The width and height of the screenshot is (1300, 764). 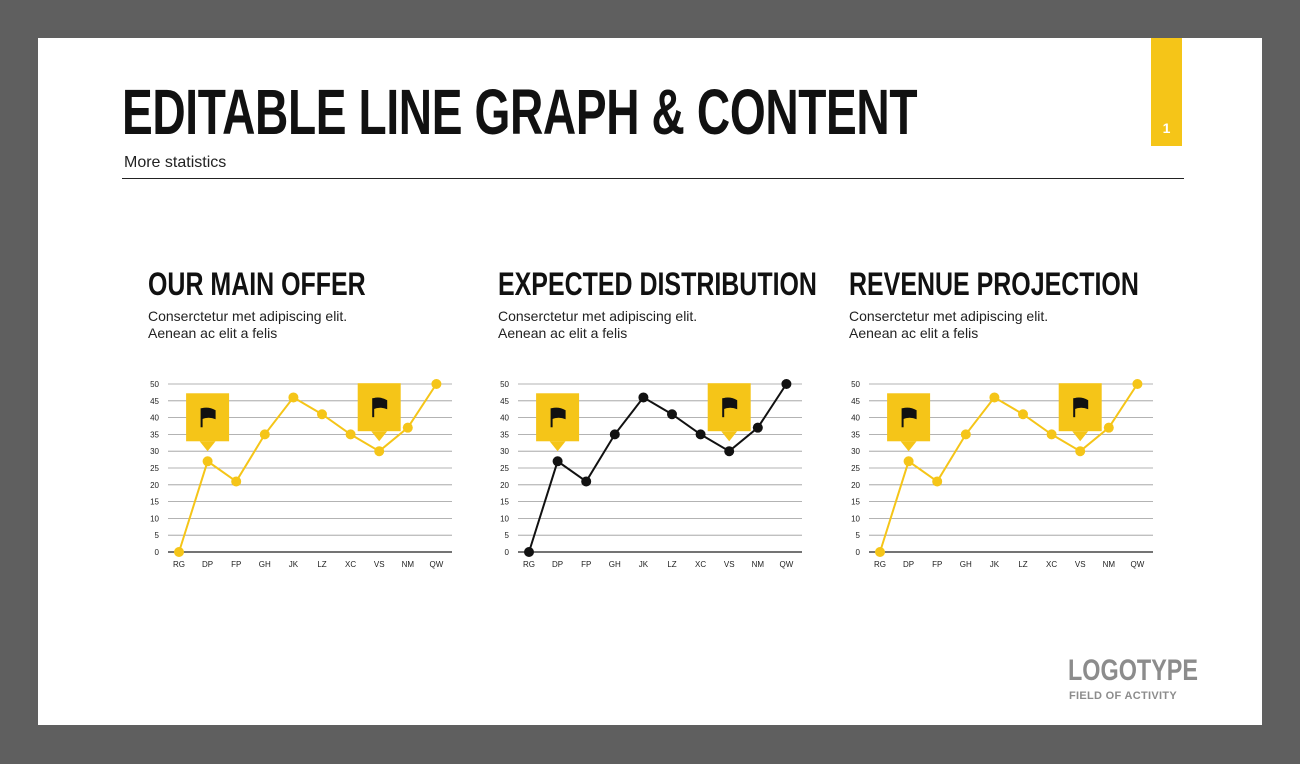 What do you see at coordinates (994, 284) in the screenshot?
I see `panel-title: REVENUE PROJECTION` at bounding box center [994, 284].